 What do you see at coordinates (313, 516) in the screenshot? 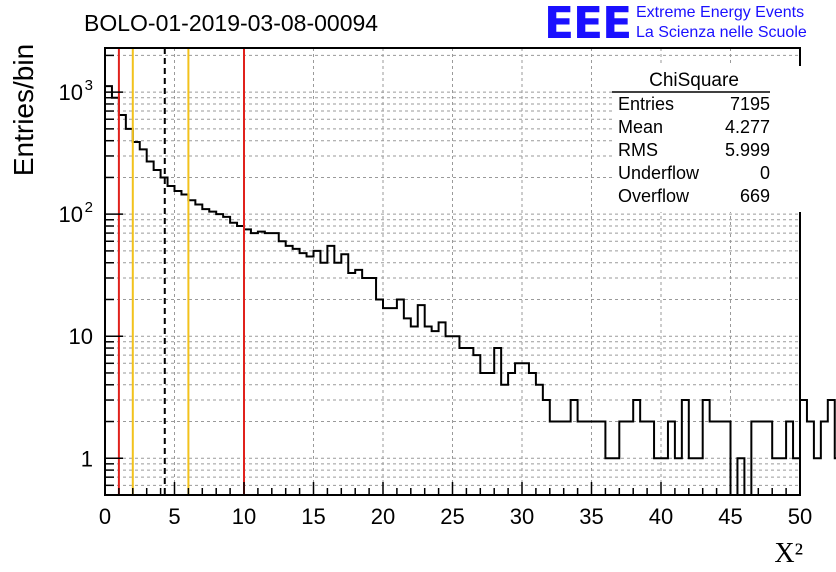
I see `x-tick-label: 15` at bounding box center [313, 516].